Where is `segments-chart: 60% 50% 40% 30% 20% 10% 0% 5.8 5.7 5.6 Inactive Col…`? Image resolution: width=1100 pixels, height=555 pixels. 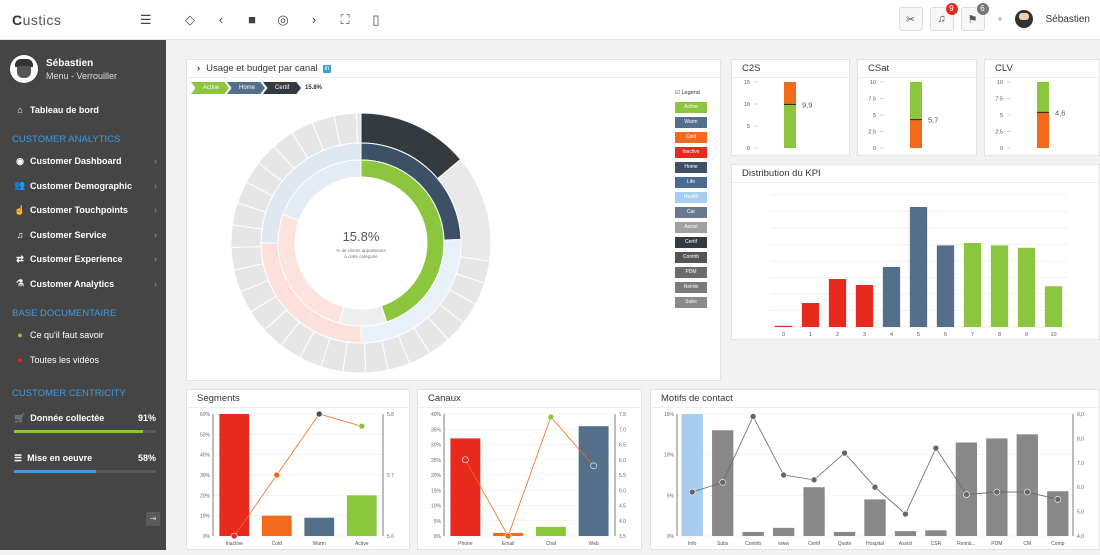
segments-chart: 60% 50% 40% 30% 20% 10% 0% 5.8 5.7 5.6 Inactive Col… is located at coordinates (298, 479).